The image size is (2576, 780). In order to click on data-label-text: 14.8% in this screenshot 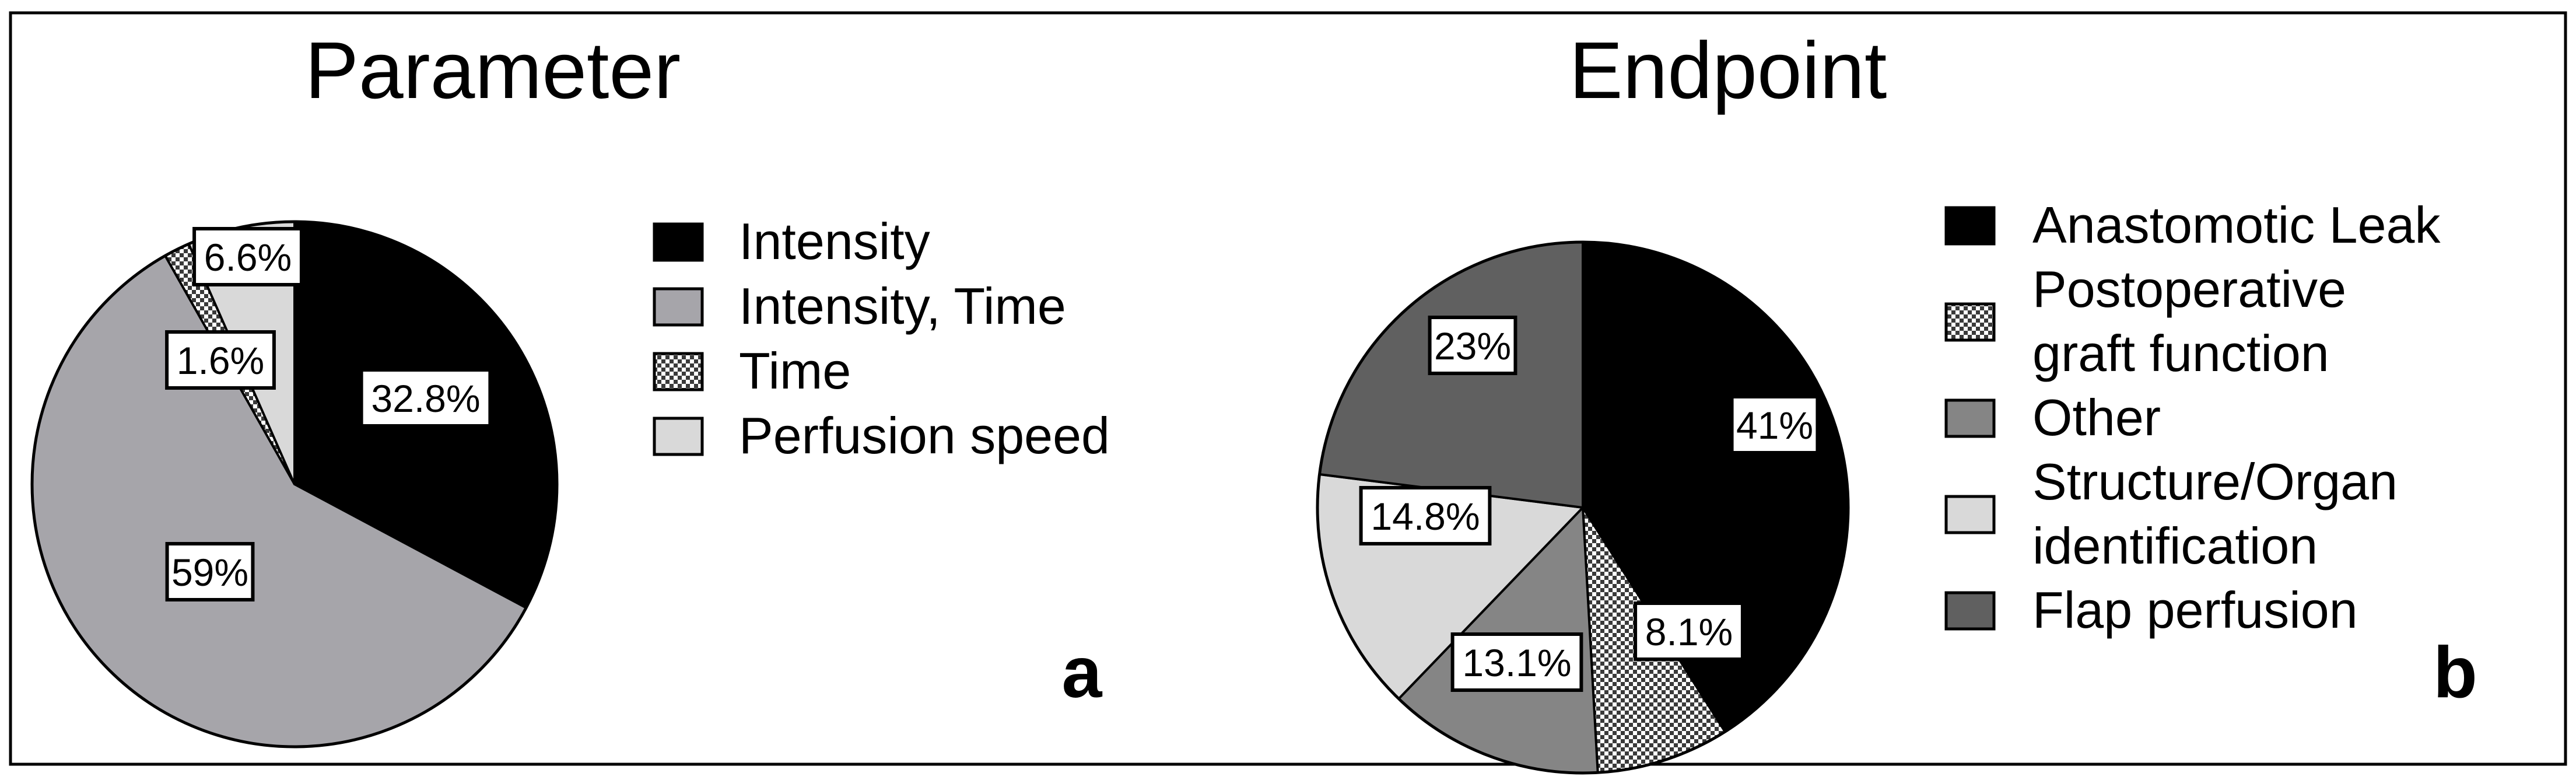, I will do `click(1425, 516)`.